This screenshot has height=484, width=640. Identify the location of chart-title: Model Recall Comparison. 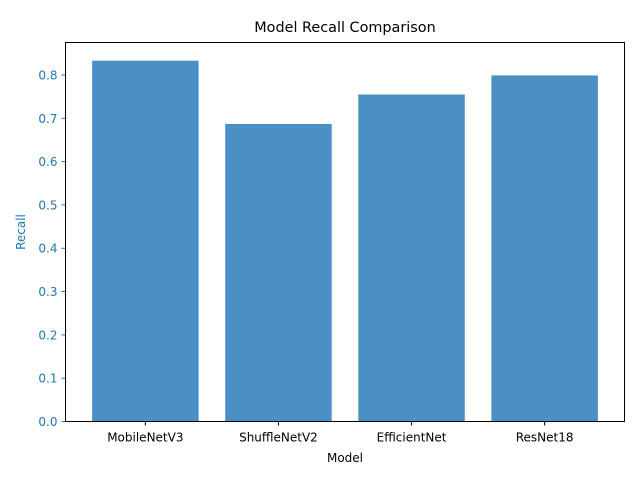
(344, 28).